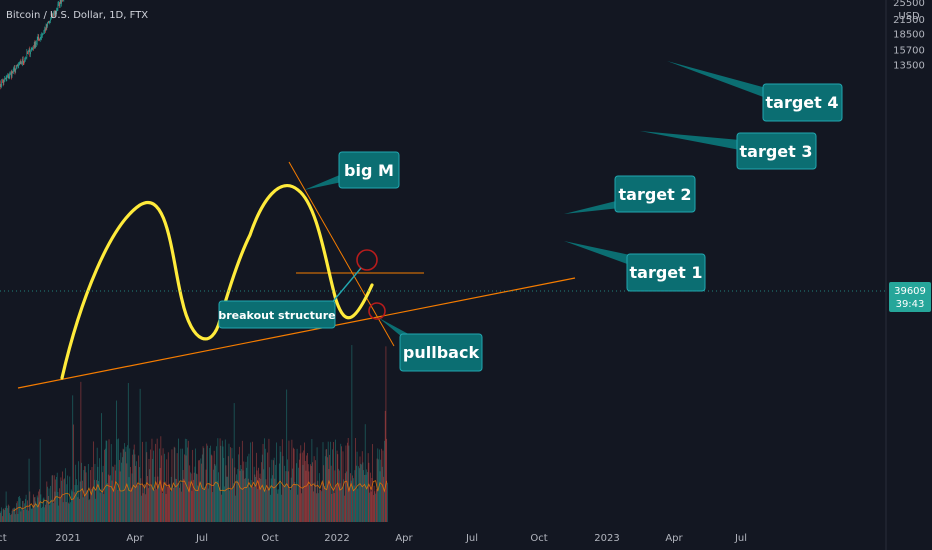 The height and width of the screenshot is (550, 932). I want to click on callout-breakout-structure: breakout structure, so click(277, 314).